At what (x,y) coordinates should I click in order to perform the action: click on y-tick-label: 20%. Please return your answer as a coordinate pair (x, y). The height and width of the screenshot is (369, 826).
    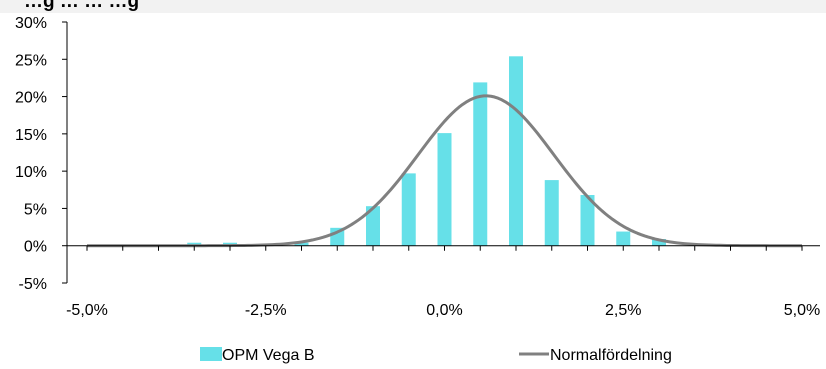
    Looking at the image, I should click on (31, 98).